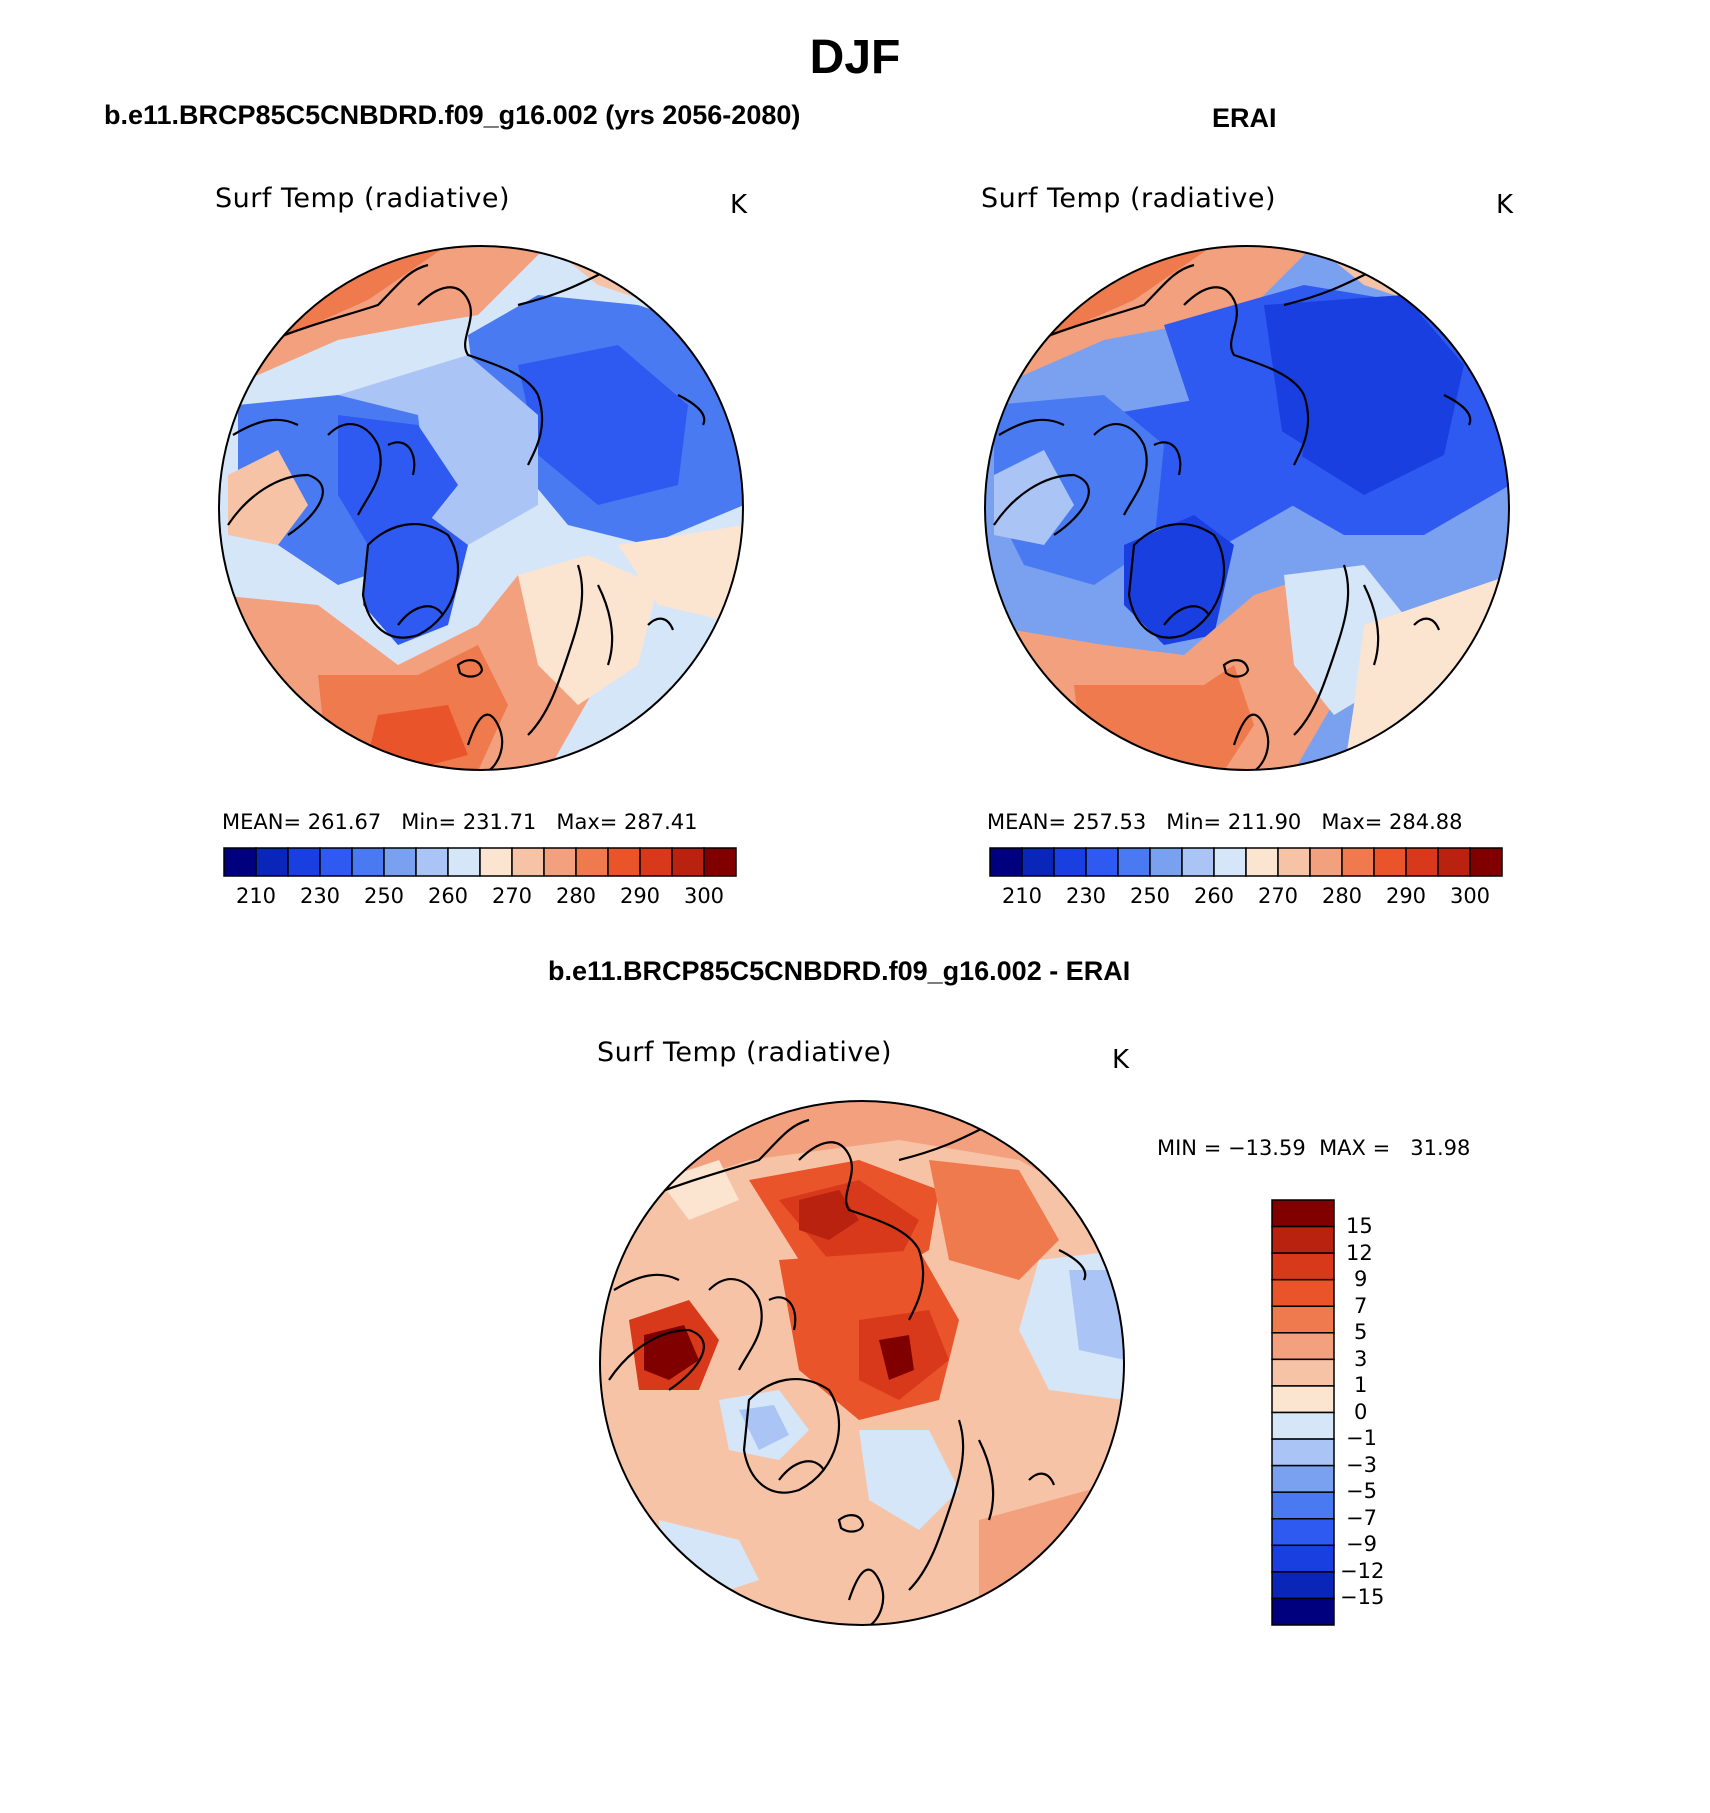  I want to click on mean-value: 261.67, so click(344, 822).